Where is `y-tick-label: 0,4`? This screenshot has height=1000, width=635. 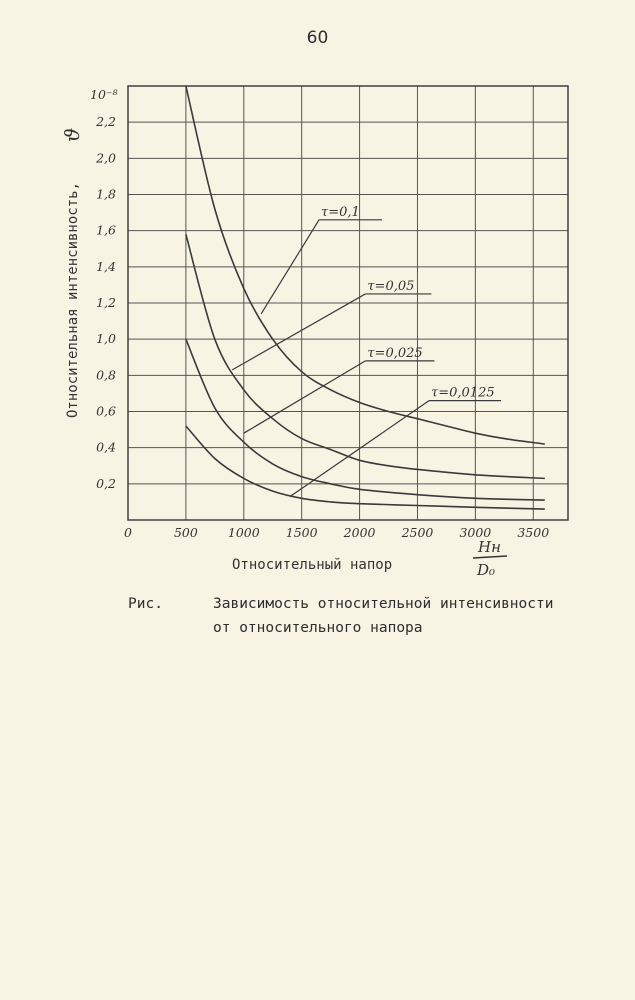
y-tick-label: 0,4 is located at coordinates (106, 447).